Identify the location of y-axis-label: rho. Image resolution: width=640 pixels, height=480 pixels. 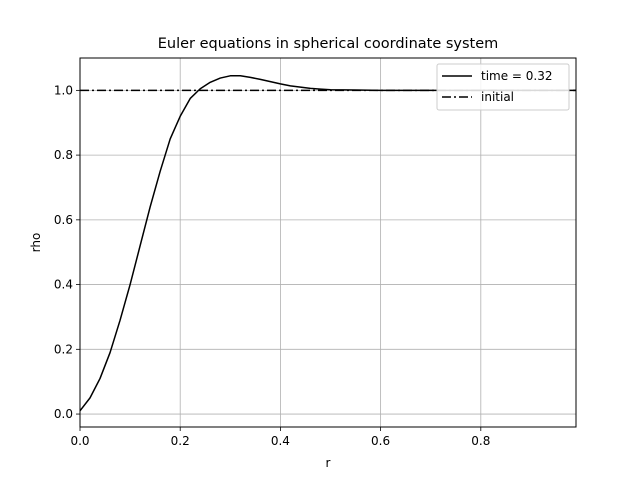
(36, 243).